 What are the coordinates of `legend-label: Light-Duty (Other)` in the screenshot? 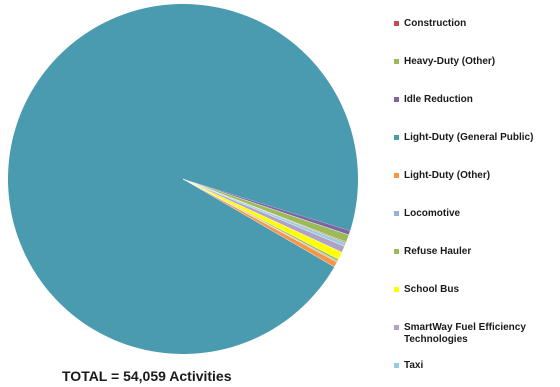 It's located at (447, 175).